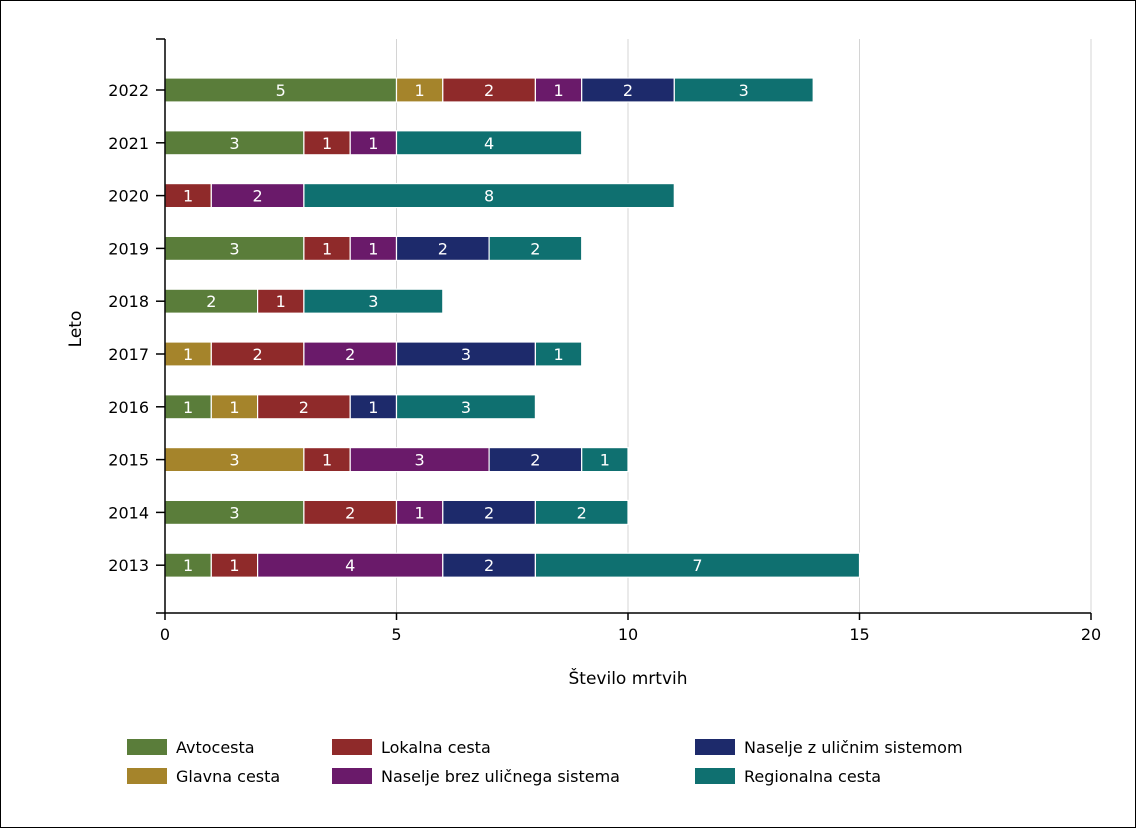 The width and height of the screenshot is (1136, 831). I want to click on y-tick-label: 2016, so click(128, 407).